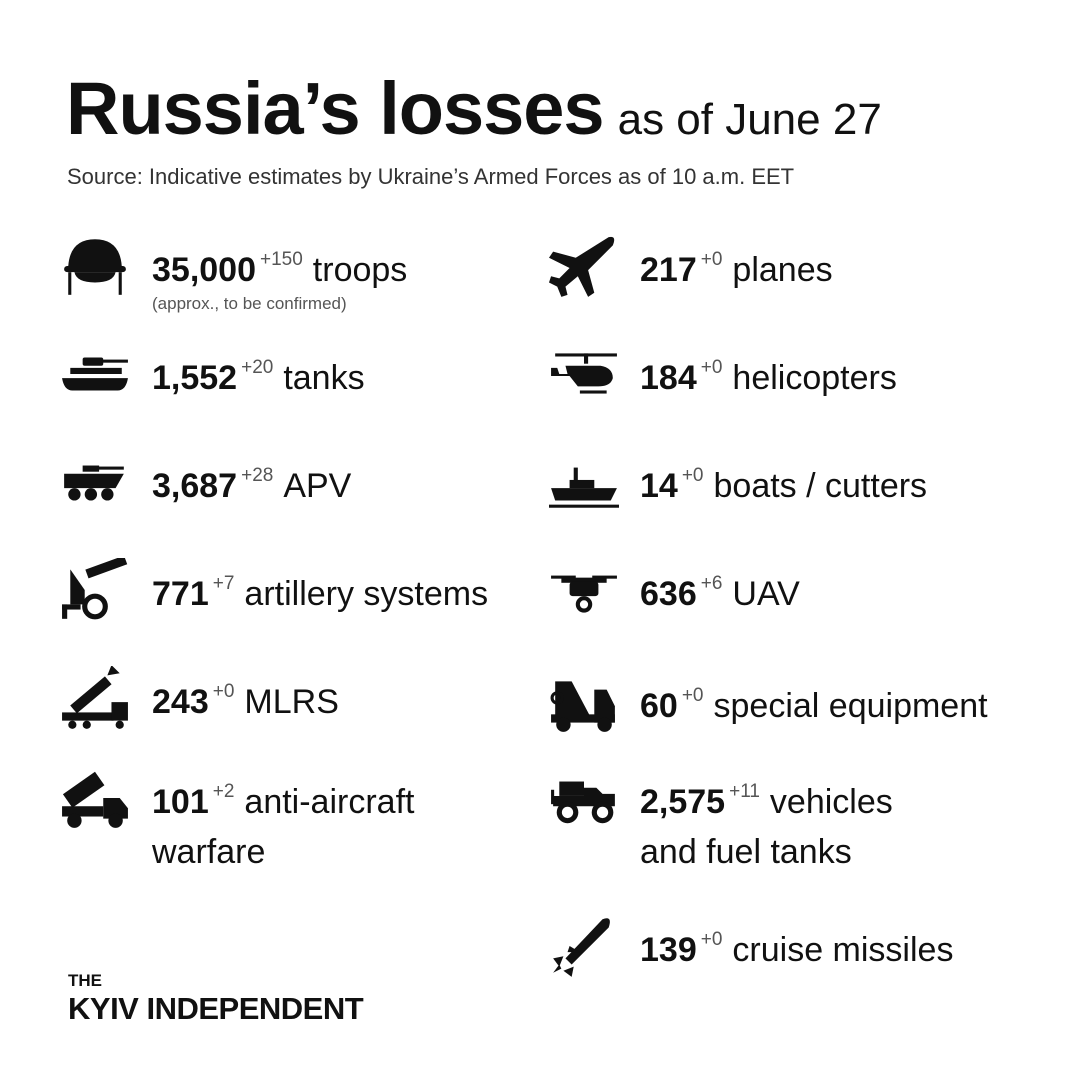  Describe the element at coordinates (257, 475) in the screenshot. I see `stat-delta: +28` at that location.